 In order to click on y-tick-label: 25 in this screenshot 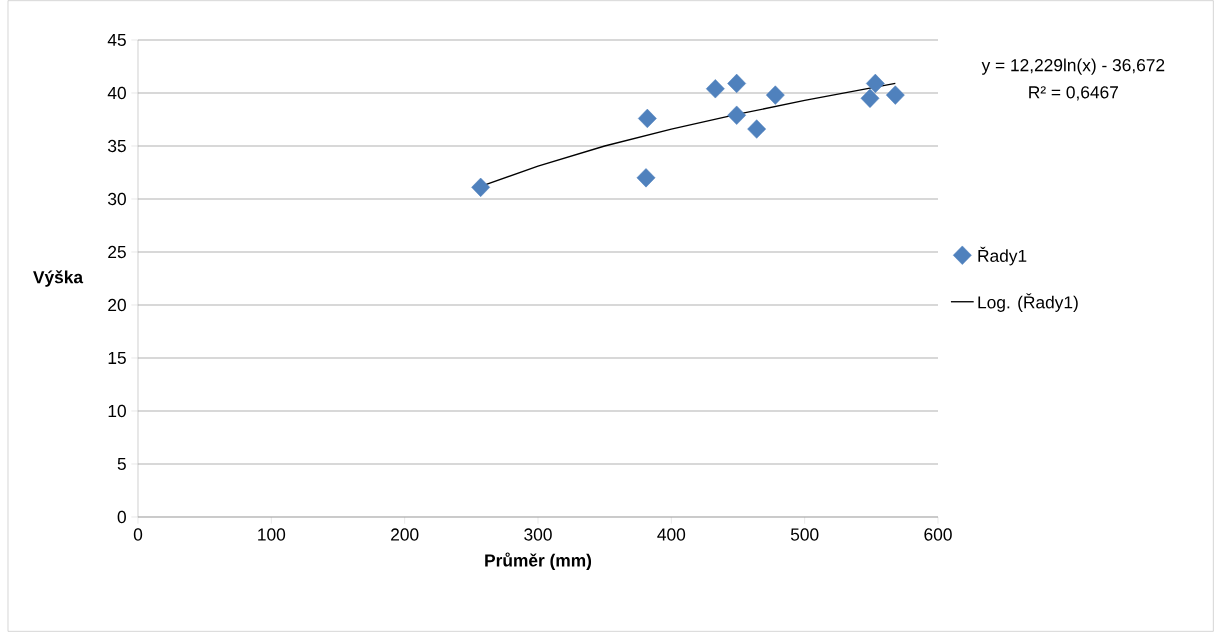, I will do `click(117, 252)`.